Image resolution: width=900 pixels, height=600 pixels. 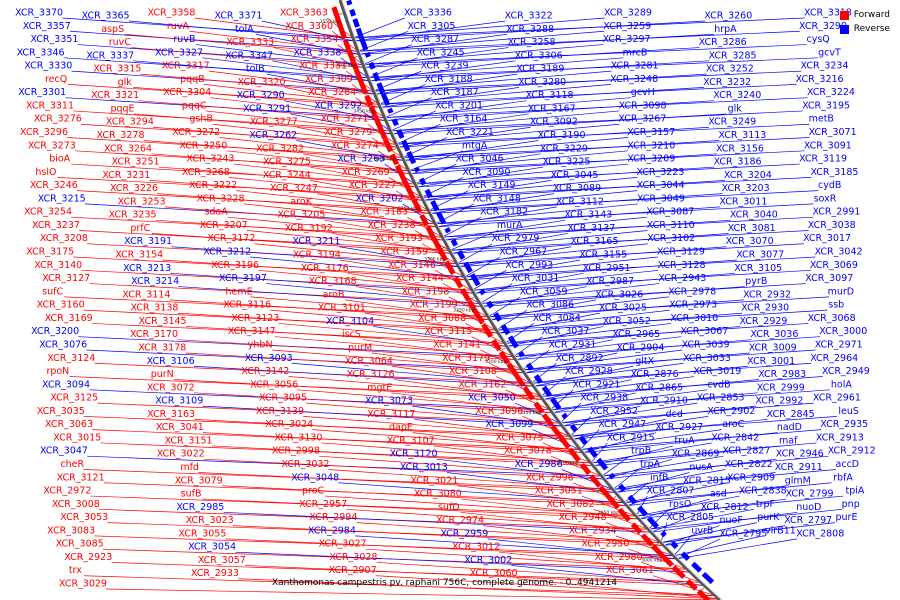 I want to click on gene-label-right: purK, so click(x=768, y=517).